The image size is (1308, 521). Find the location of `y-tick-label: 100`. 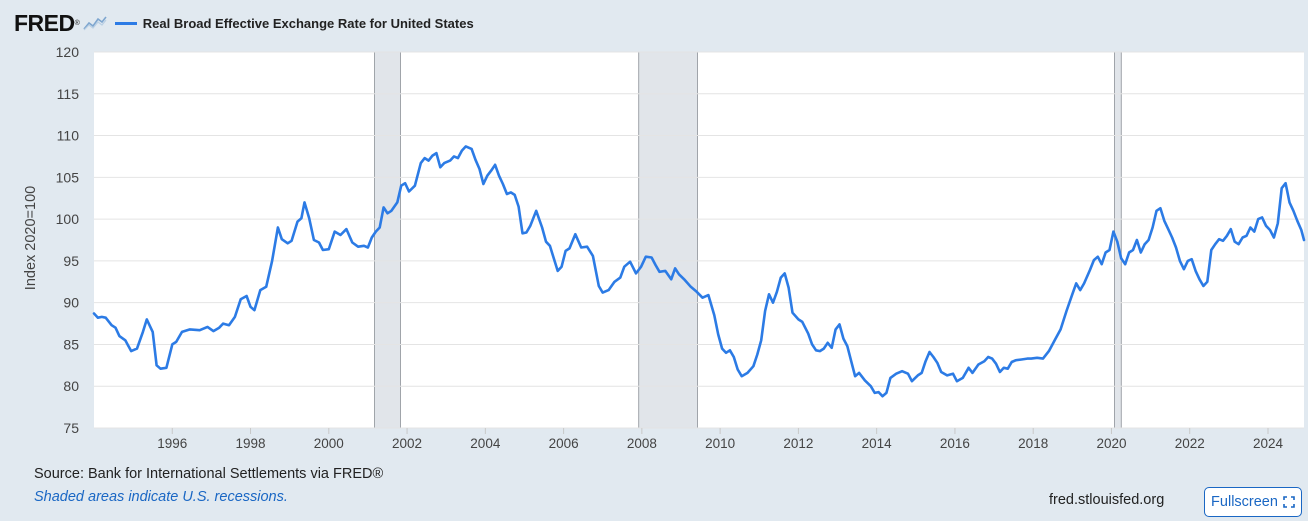

y-tick-label: 100 is located at coordinates (68, 219).